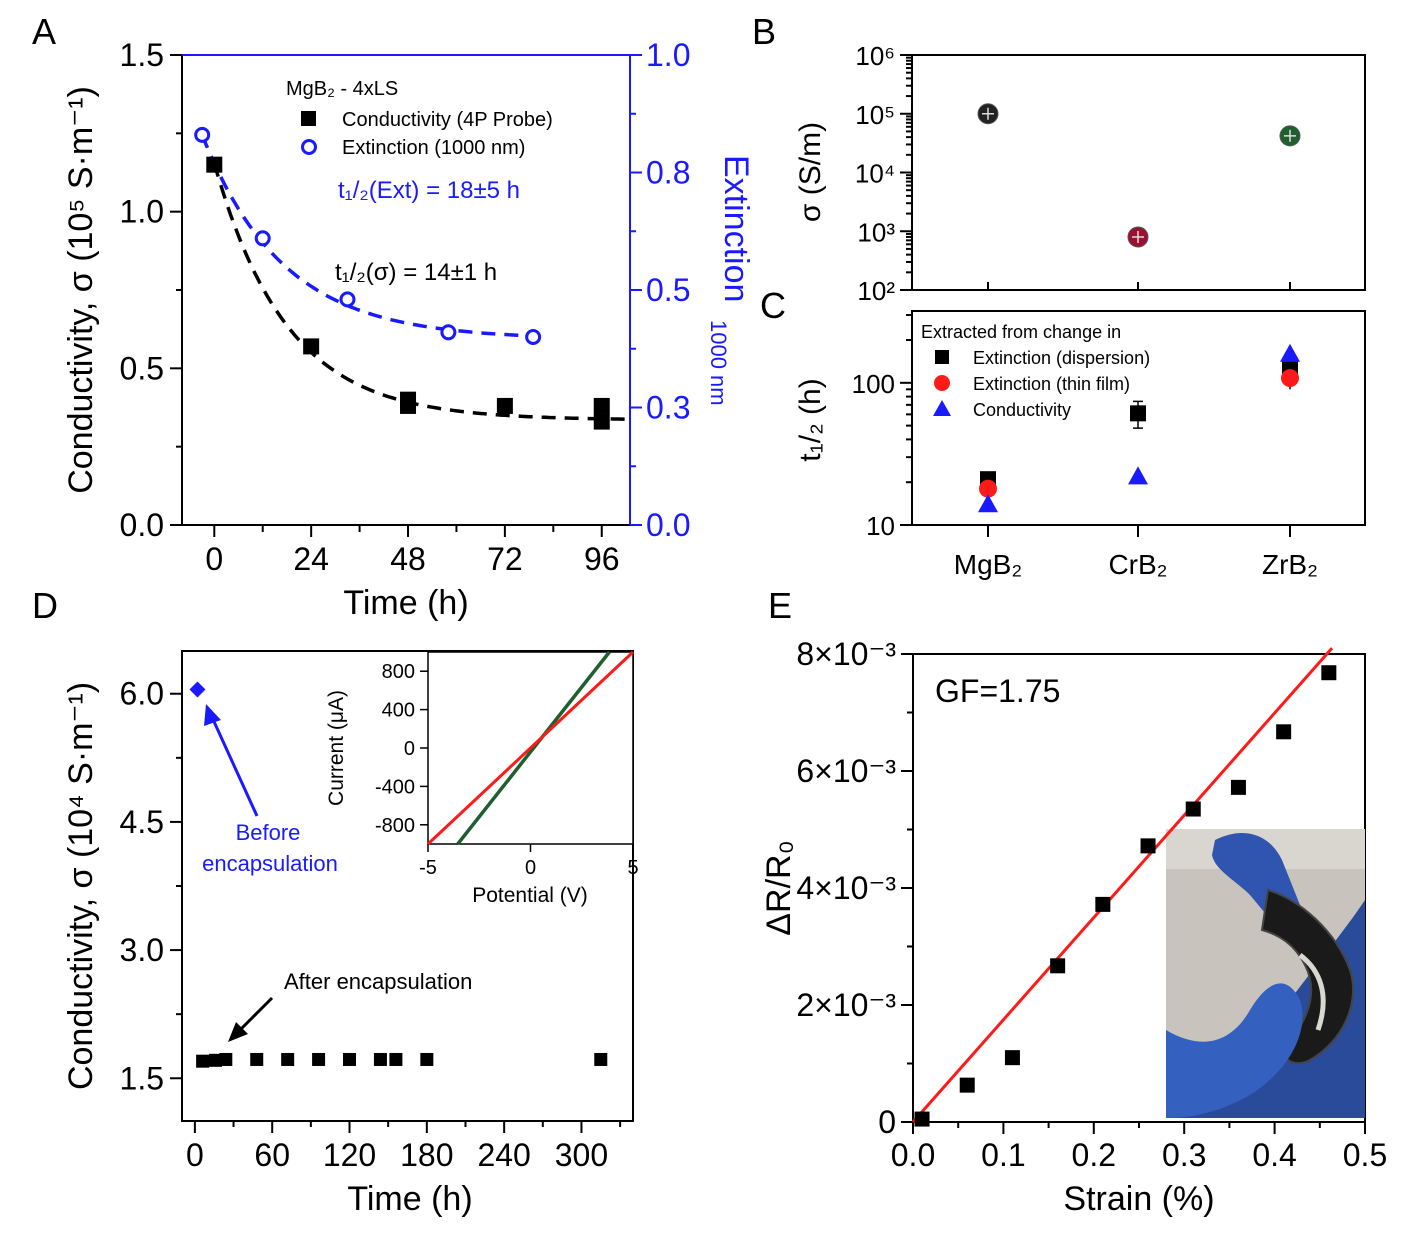 The height and width of the screenshot is (1239, 1415). Describe the element at coordinates (429, 190) in the screenshot. I see `panel-a-half-life-ext: t₁/₂(Ext) = 18±5 h` at that location.